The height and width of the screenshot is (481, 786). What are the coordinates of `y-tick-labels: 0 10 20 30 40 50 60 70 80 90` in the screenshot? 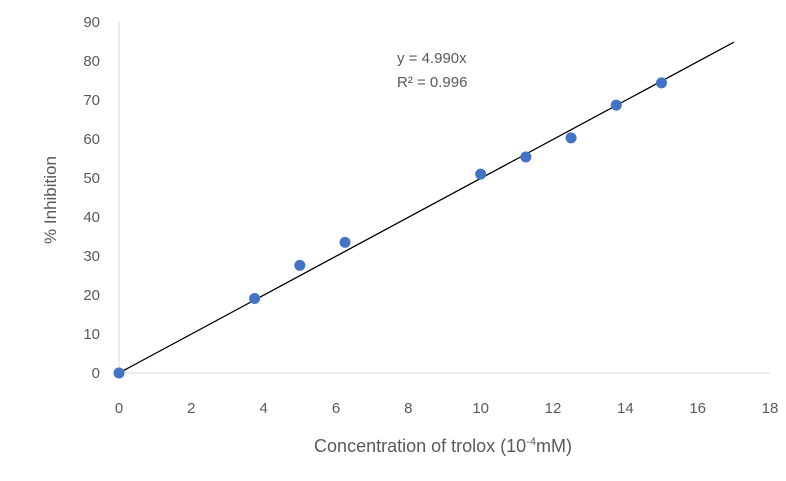 It's located at (91, 198).